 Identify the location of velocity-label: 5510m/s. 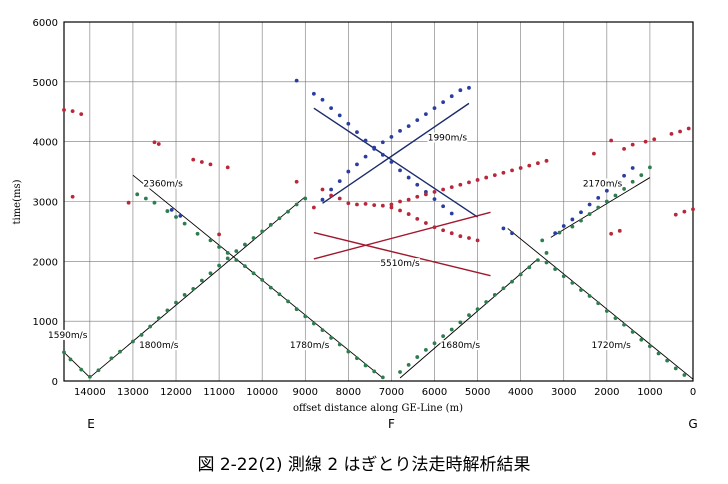
(400, 264).